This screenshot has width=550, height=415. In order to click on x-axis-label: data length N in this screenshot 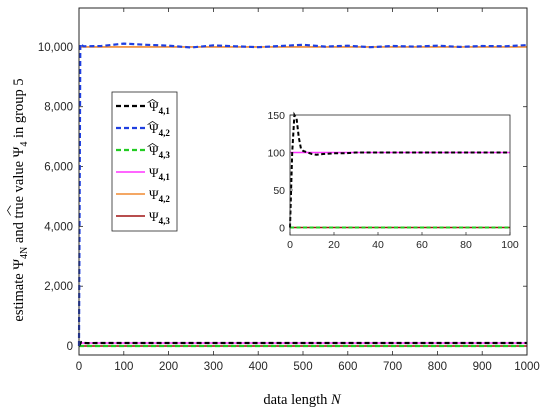, I will do `click(302, 400)`.